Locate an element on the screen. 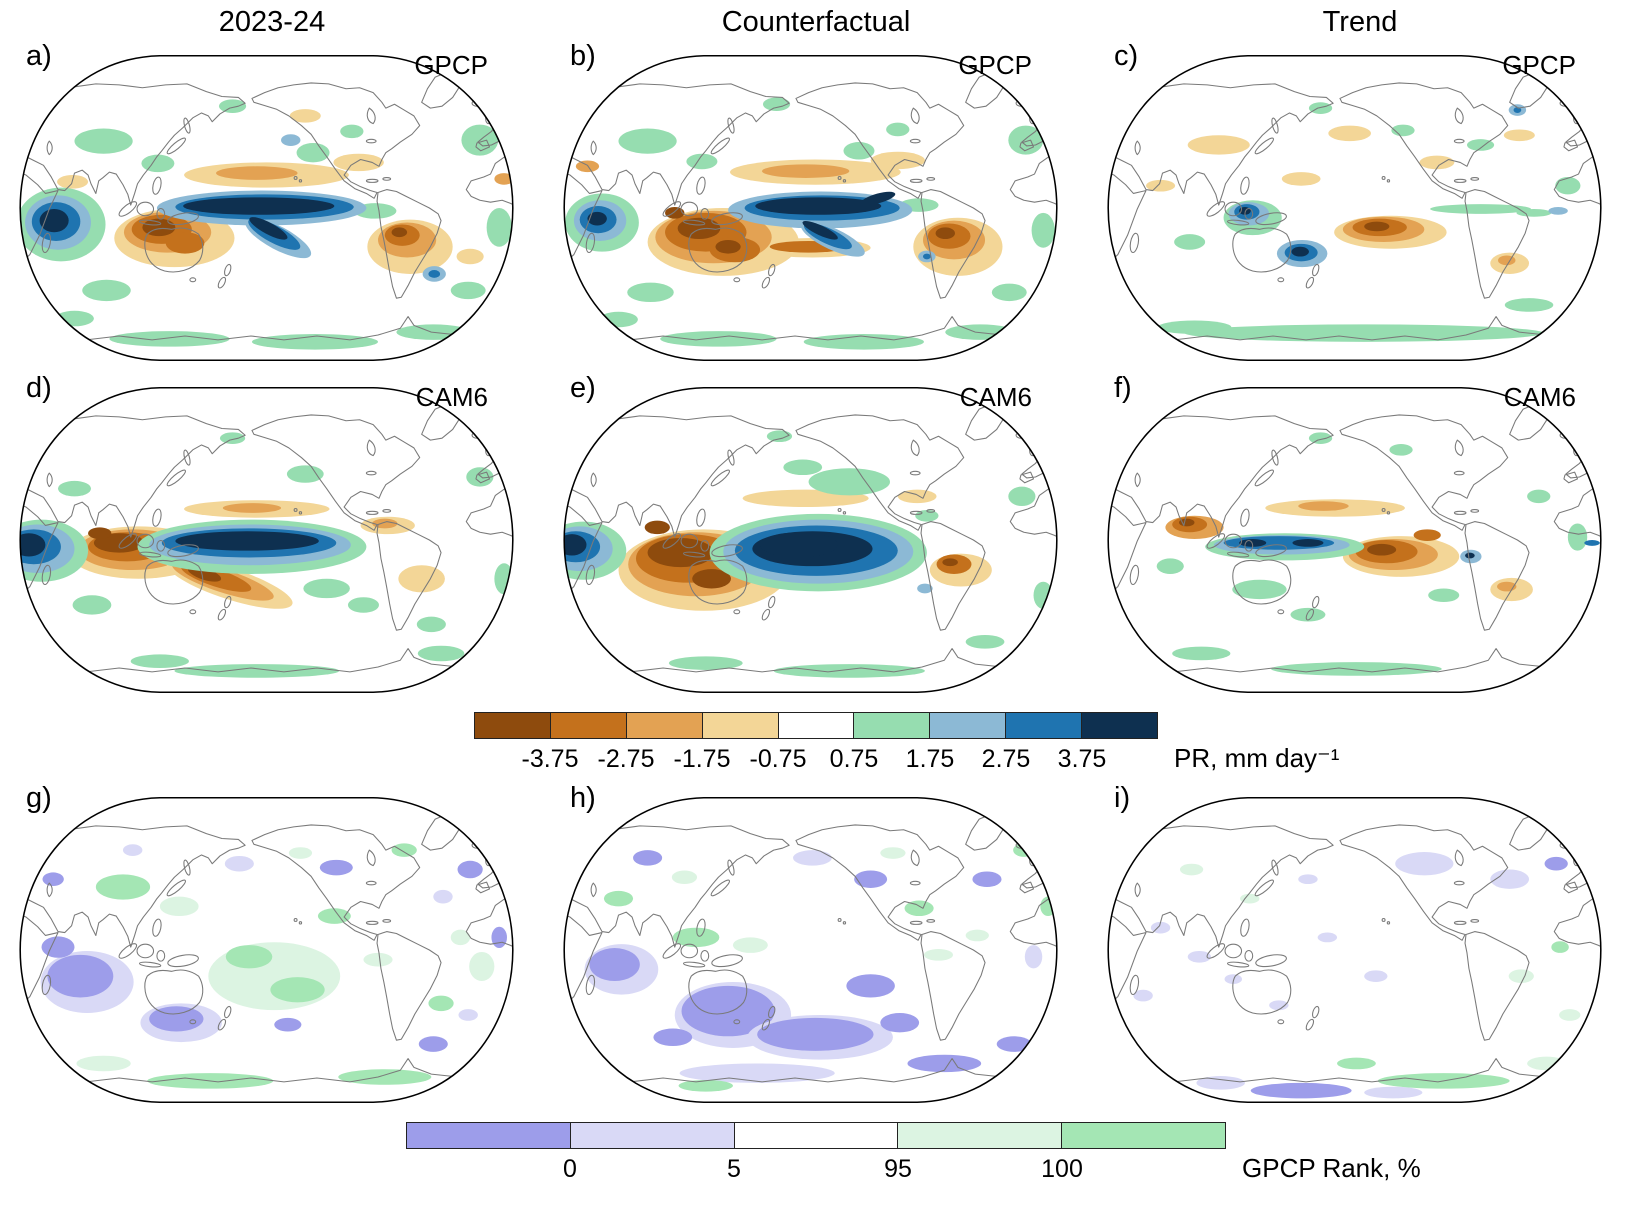  world-map-i is located at coordinates (1354, 950).